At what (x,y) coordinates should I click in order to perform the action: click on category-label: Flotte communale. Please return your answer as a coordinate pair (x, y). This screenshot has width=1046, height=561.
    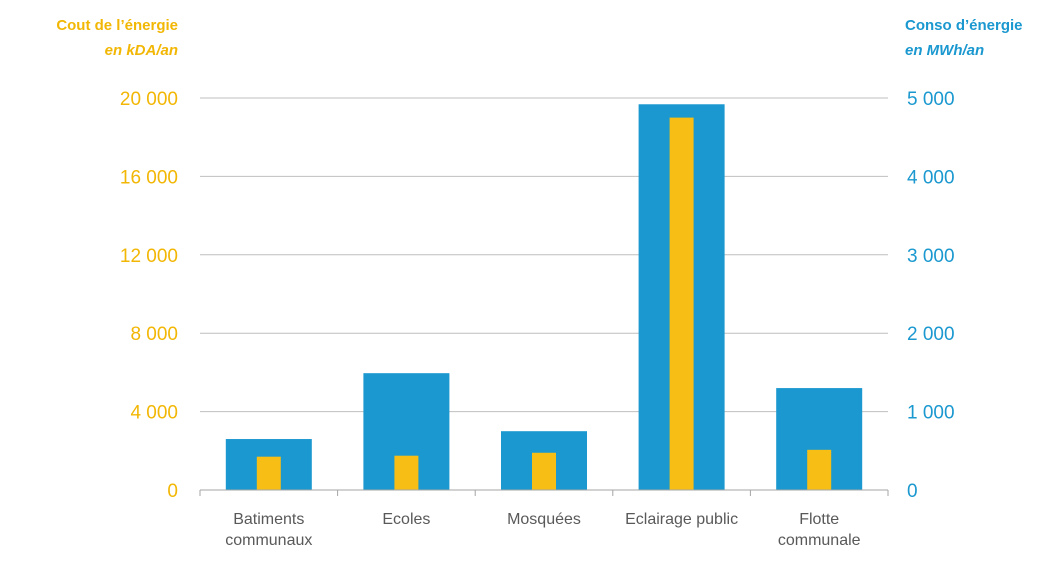
    Looking at the image, I should click on (819, 530).